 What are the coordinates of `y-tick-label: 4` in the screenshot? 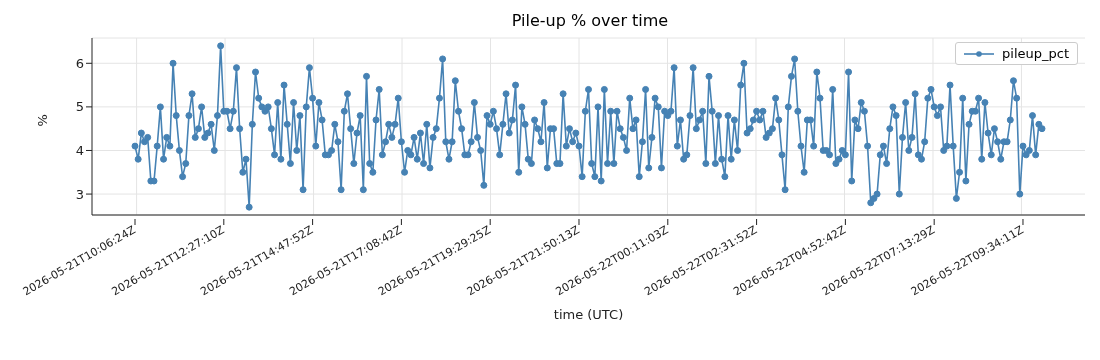 It's located at (79, 151).